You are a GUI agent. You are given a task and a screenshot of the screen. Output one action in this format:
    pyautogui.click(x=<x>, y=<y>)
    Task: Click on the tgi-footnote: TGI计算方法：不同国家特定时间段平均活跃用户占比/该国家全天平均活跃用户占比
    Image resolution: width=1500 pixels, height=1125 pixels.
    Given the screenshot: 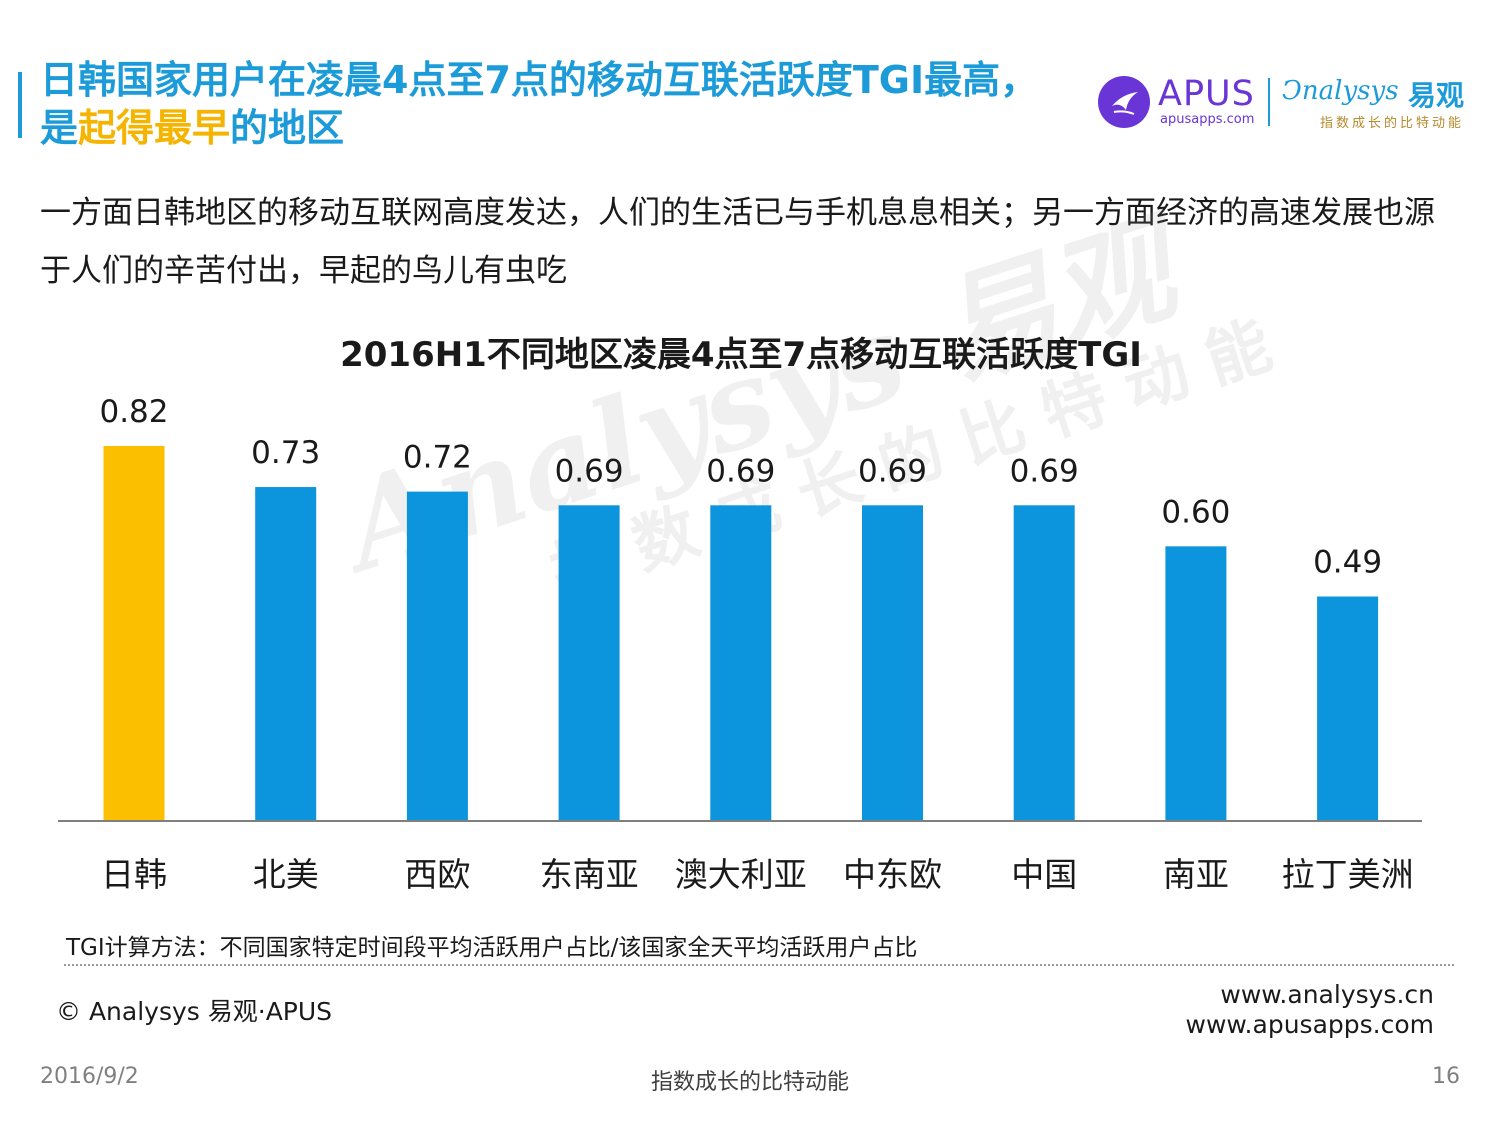 What is the action you would take?
    pyautogui.click(x=492, y=948)
    